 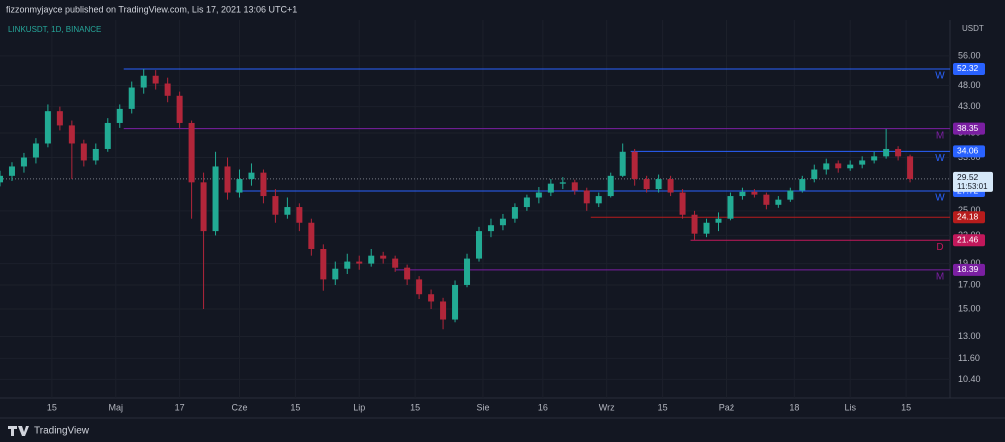 What do you see at coordinates (18, 431) in the screenshot?
I see `brand-logo` at bounding box center [18, 431].